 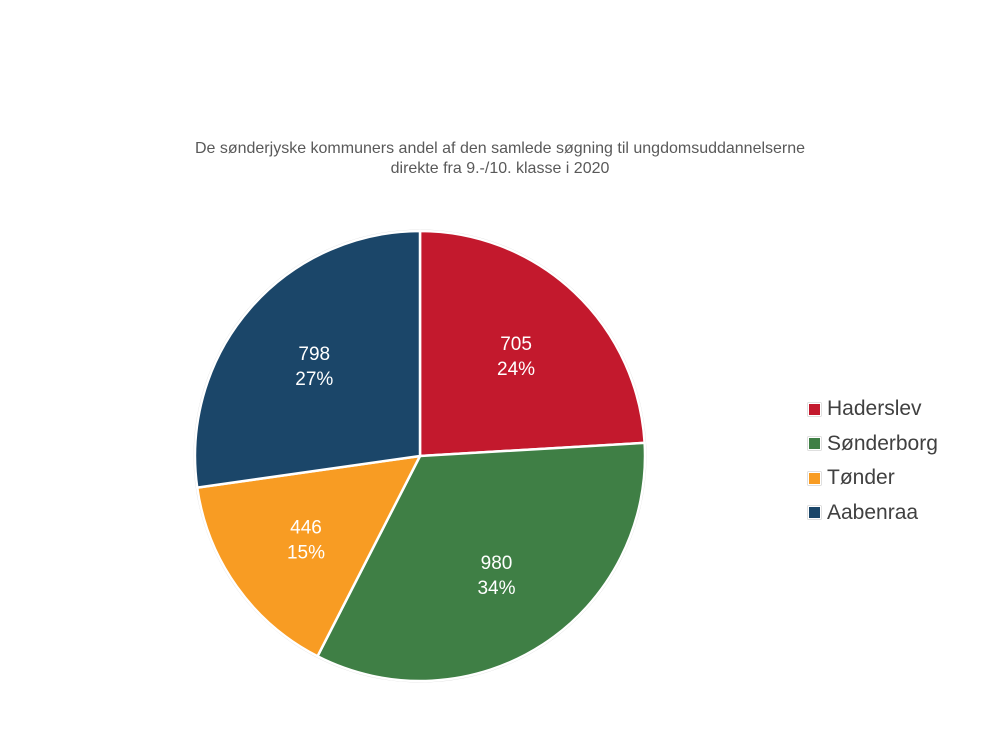 What do you see at coordinates (814, 409) in the screenshot?
I see `legend-swatch-haderslev` at bounding box center [814, 409].